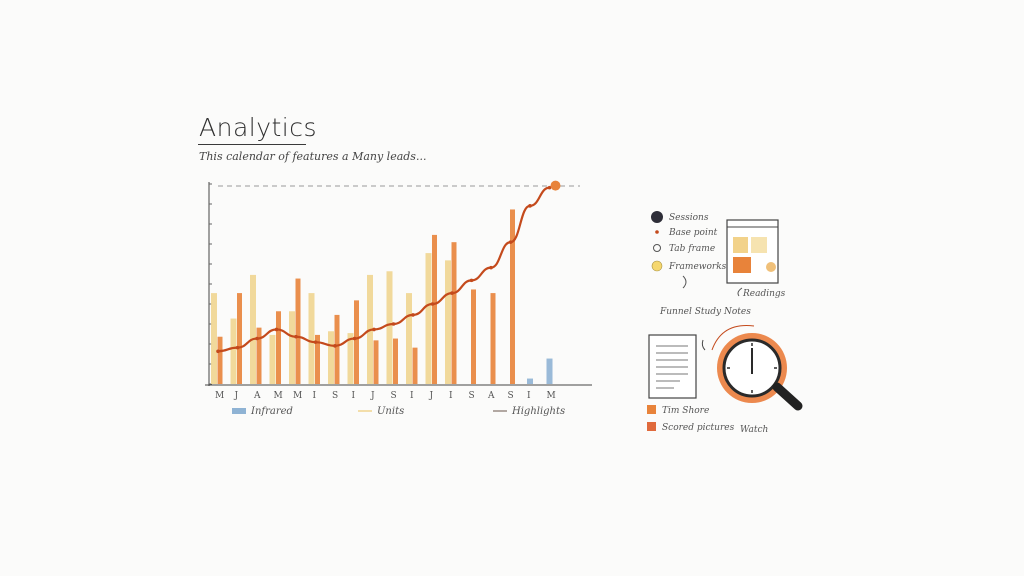  I want to click on side-legend: Sessions Base point Tab frame Frameworks, so click(689, 250).